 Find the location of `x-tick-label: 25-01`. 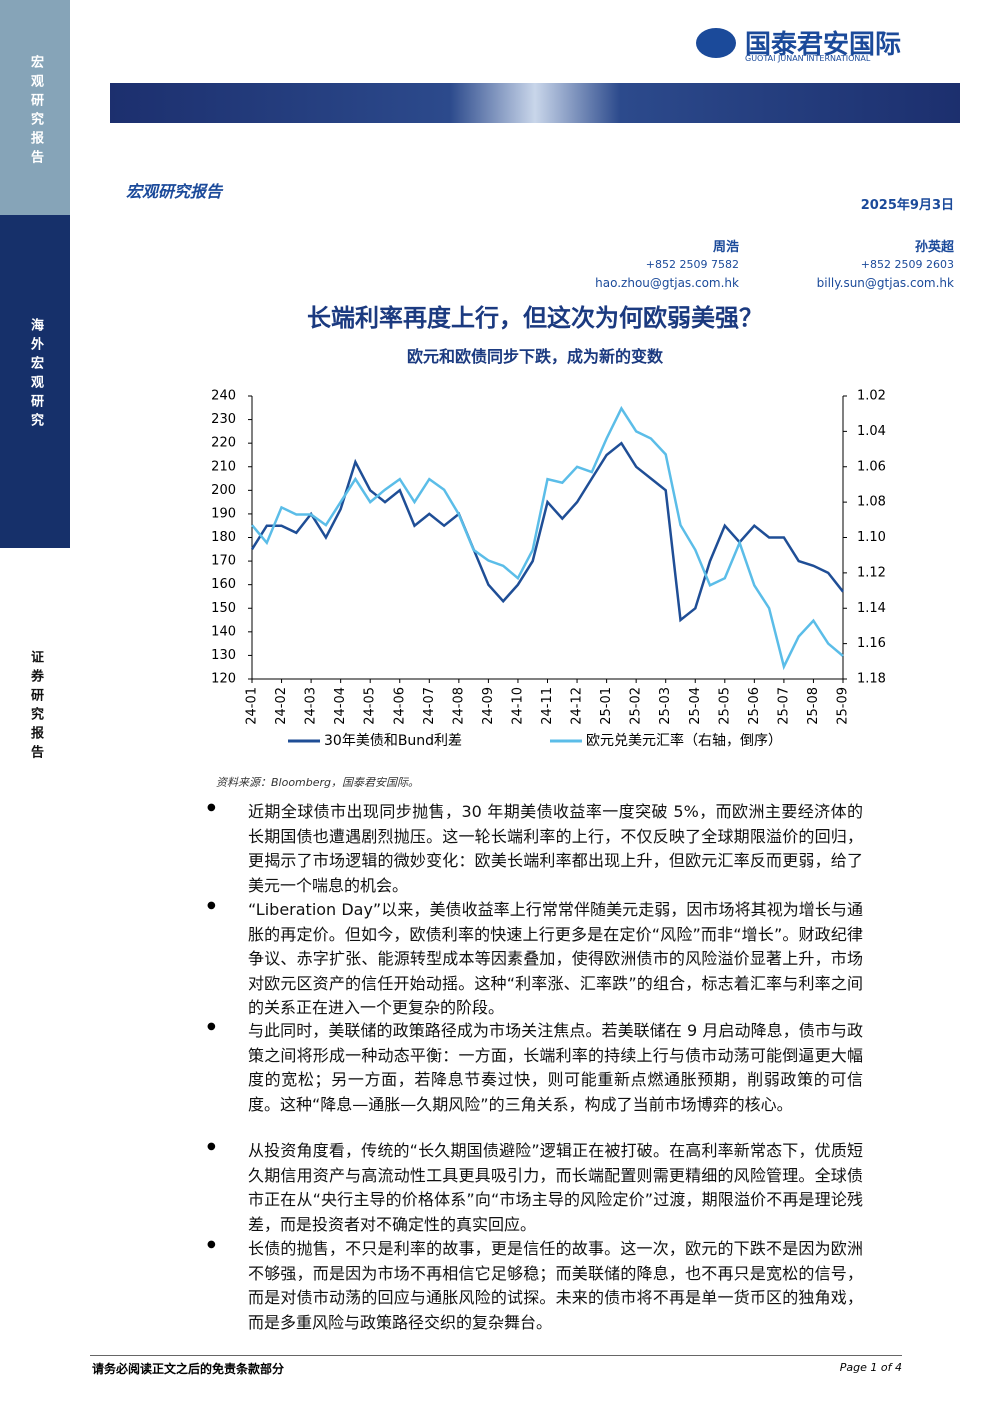

x-tick-label: 25-01 is located at coordinates (606, 706).